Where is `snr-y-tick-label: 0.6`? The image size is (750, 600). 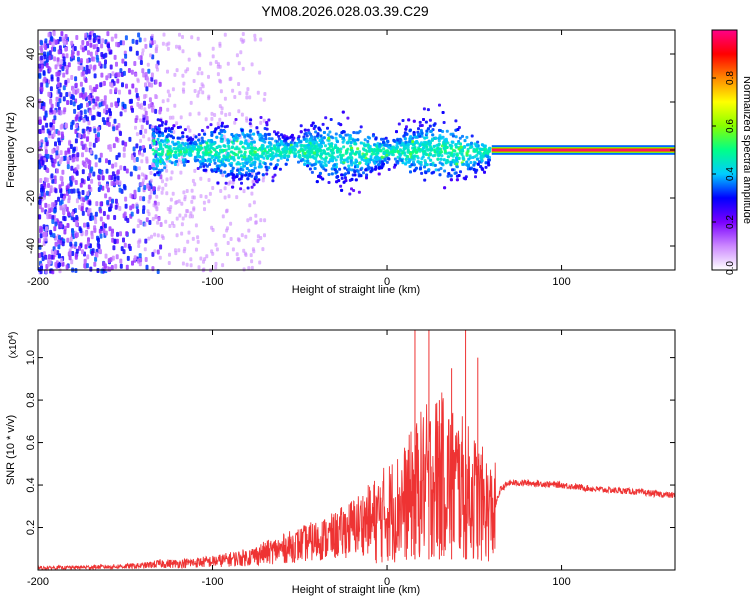 snr-y-tick-label: 0.6 is located at coordinates (31, 442).